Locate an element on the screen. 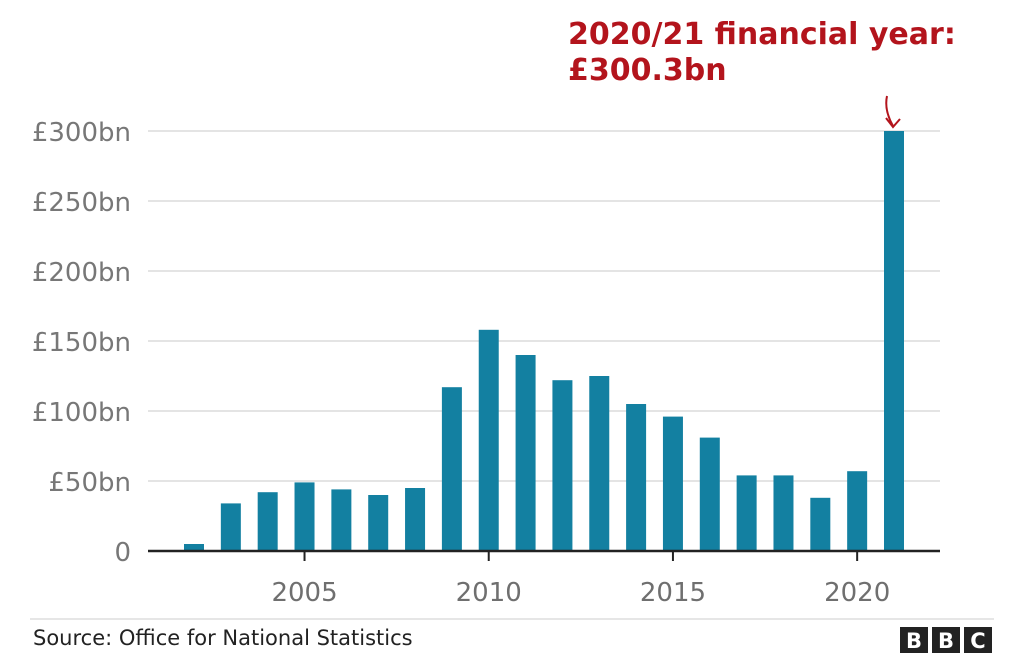 The width and height of the screenshot is (1024, 659). y-tick-label: £150bn is located at coordinates (81, 343).